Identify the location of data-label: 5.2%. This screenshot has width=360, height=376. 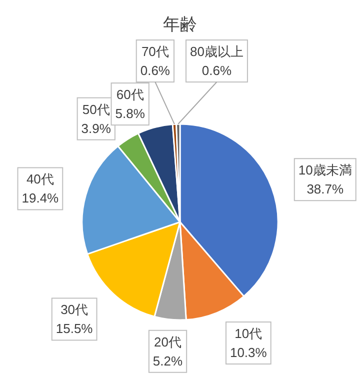
(168, 360).